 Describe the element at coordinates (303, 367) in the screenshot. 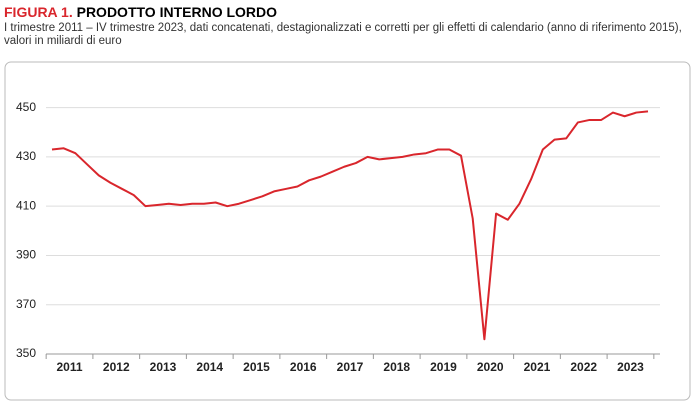

I see `x-tick-label: 2016` at that location.